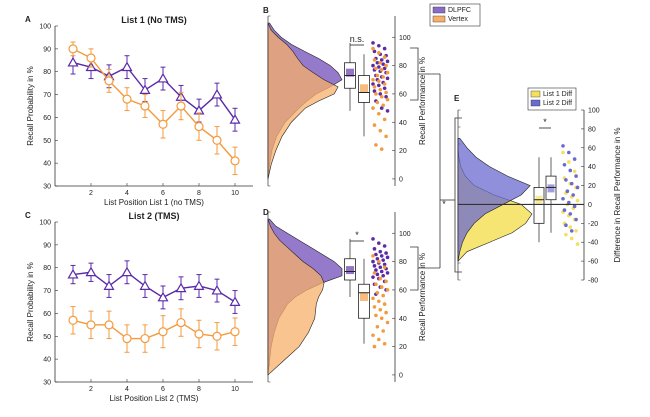  What do you see at coordinates (593, 243) in the screenshot?
I see `y-tick-label: -40` at bounding box center [593, 243].